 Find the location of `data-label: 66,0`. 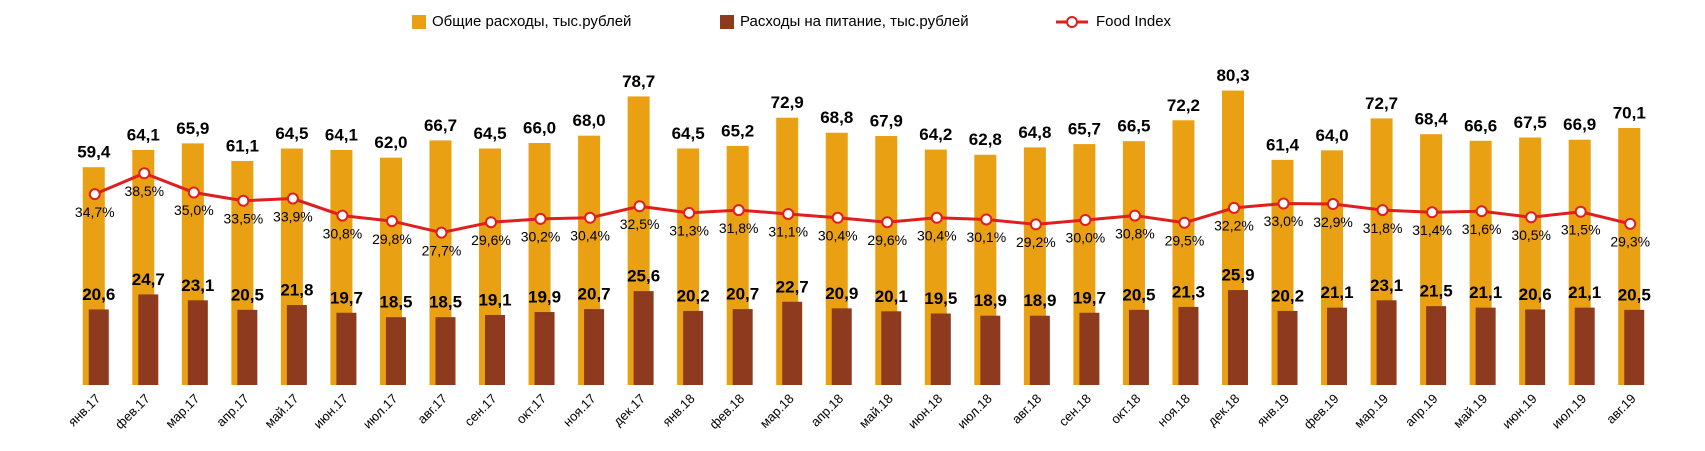

data-label: 66,0 is located at coordinates (539, 127).